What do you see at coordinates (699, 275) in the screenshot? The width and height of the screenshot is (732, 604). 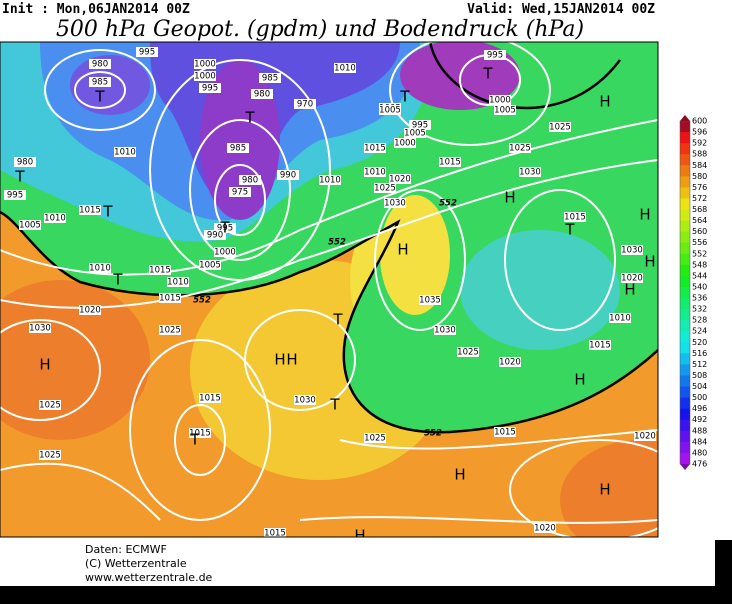 I see `colorbar-label: 544` at bounding box center [699, 275].